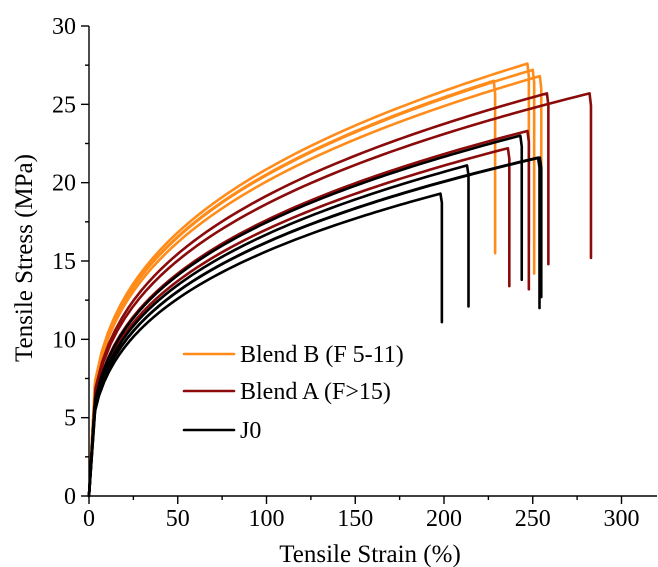 This screenshot has height=567, width=658. I want to click on y-tick-label-15: 15, so click(64, 262).